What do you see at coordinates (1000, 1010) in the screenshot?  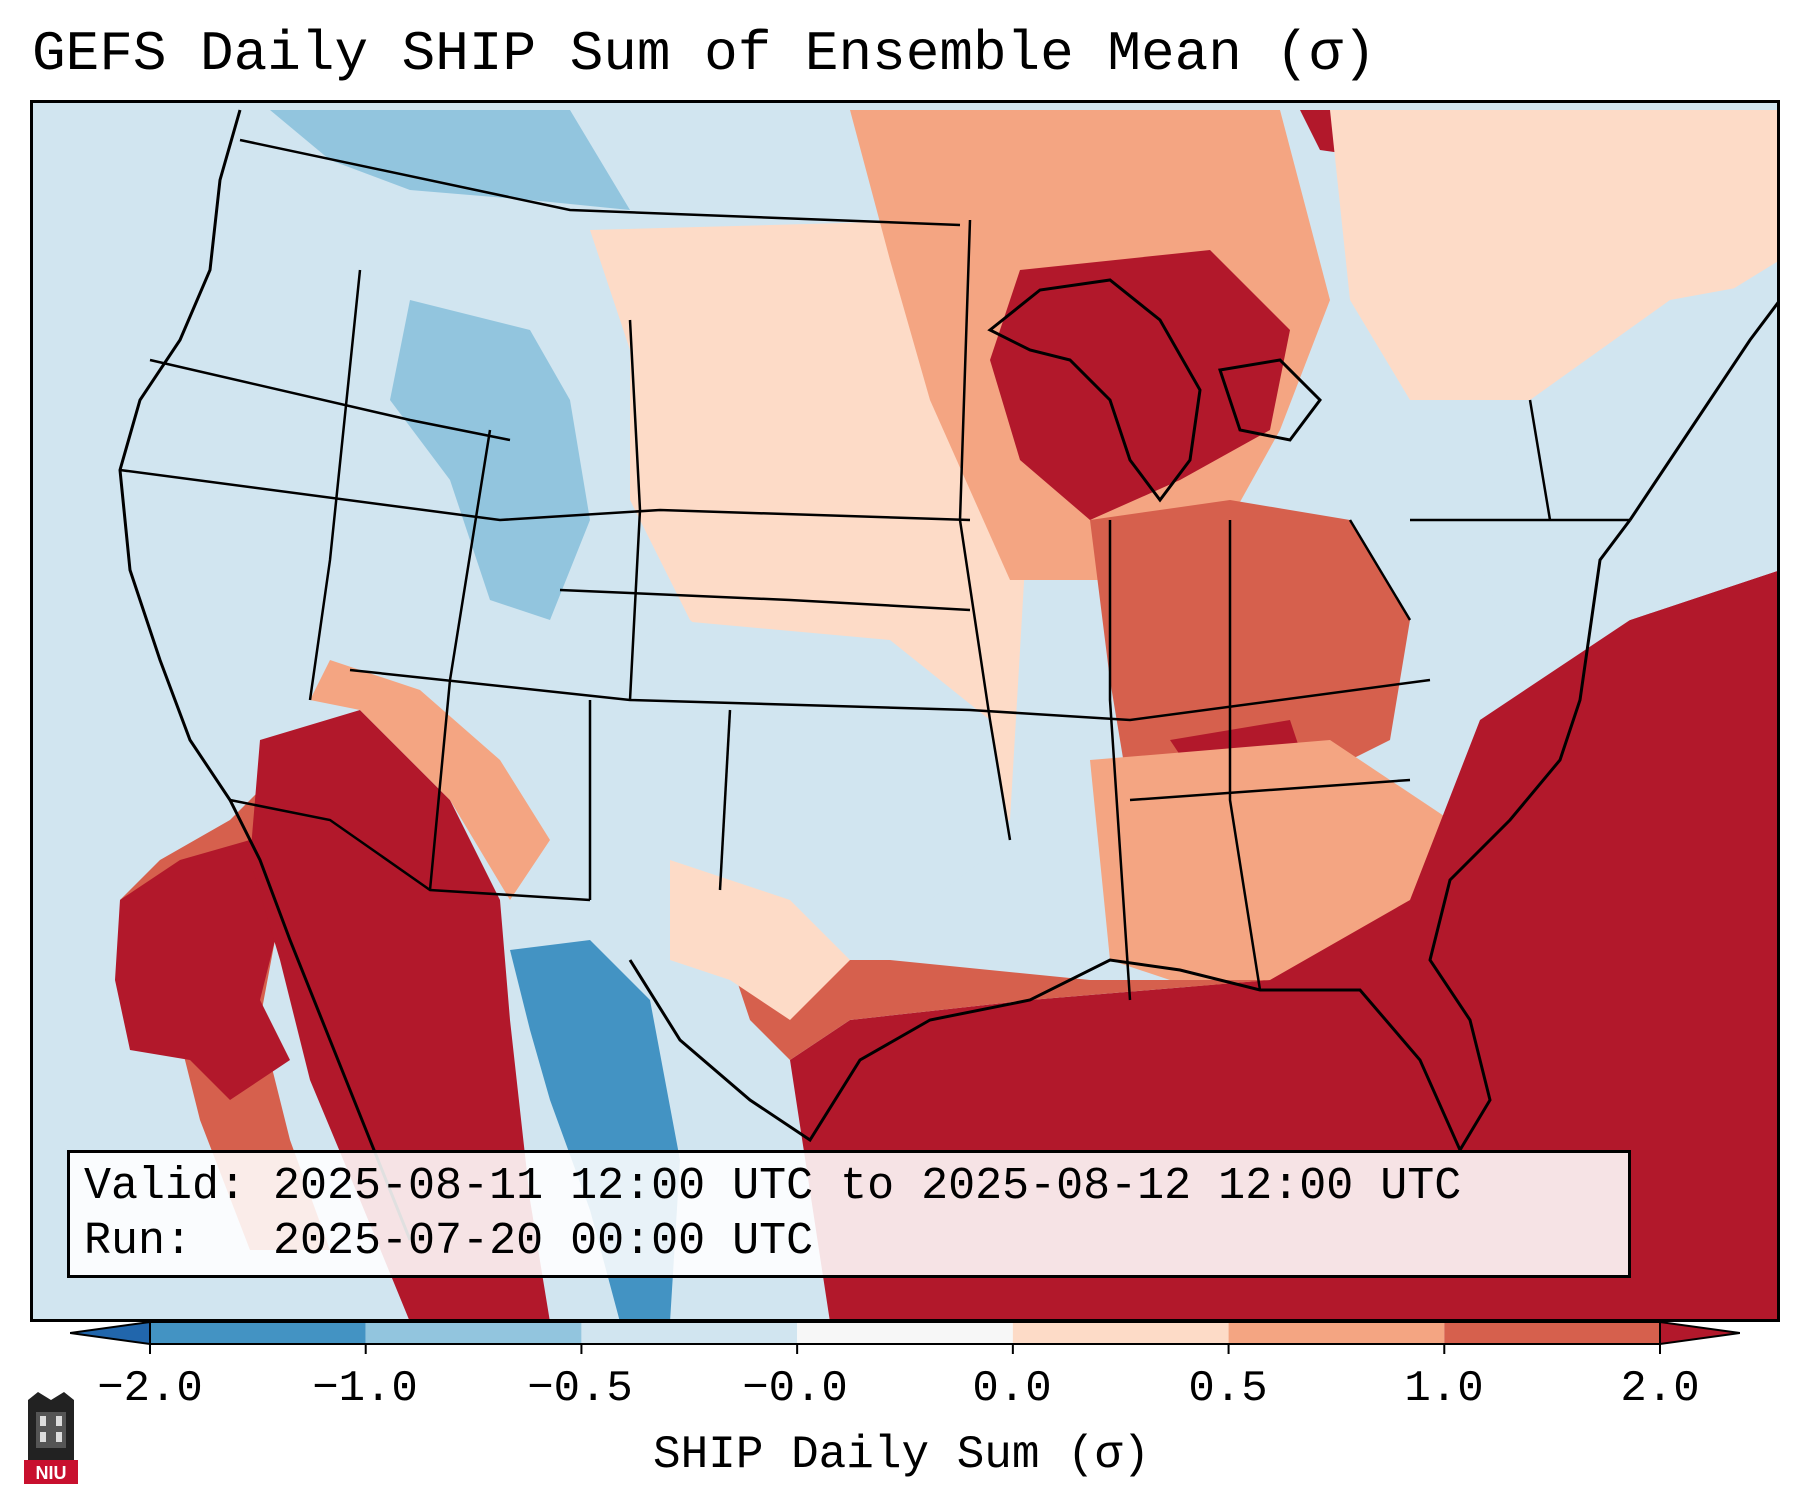 I see `gulf-coast-warm-region` at bounding box center [1000, 1010].